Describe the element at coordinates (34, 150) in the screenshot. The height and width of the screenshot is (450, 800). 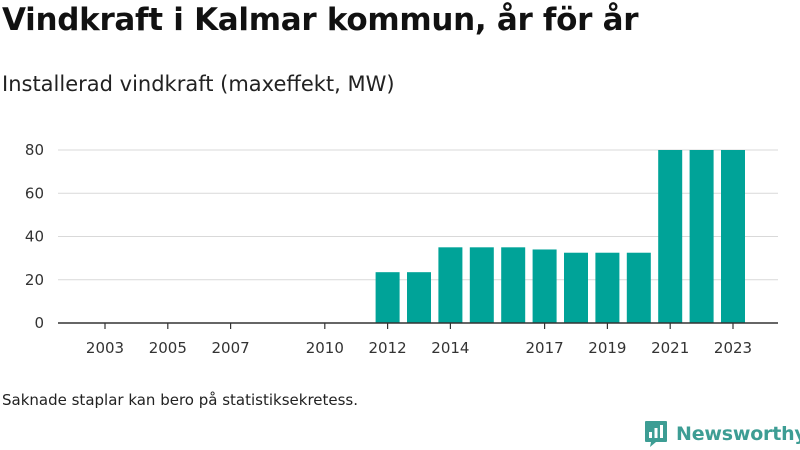
I see `y-tick-label: 80` at that location.